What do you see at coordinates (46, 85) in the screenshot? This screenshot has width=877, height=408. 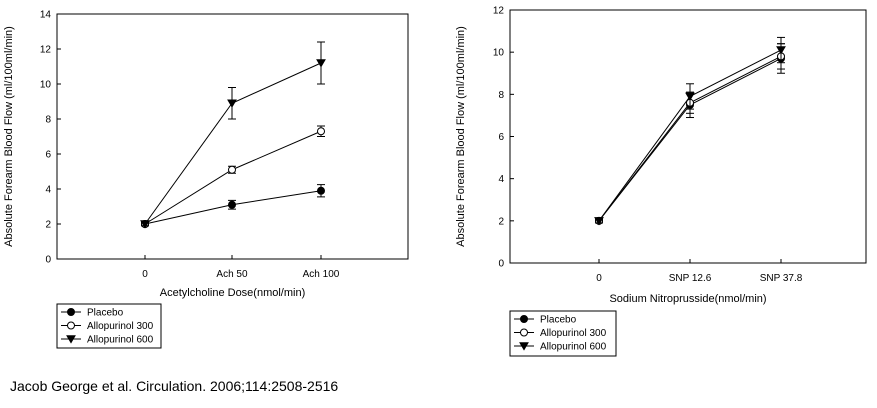 I see `chart1-y-tick-label: 10` at bounding box center [46, 85].